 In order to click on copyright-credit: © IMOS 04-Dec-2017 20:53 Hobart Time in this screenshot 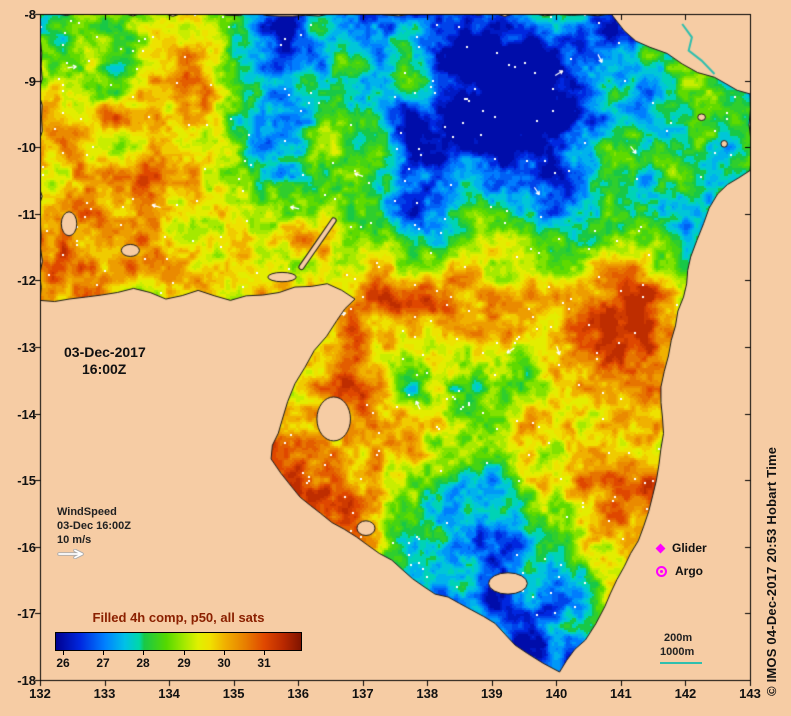, I will do `click(771, 571)`.